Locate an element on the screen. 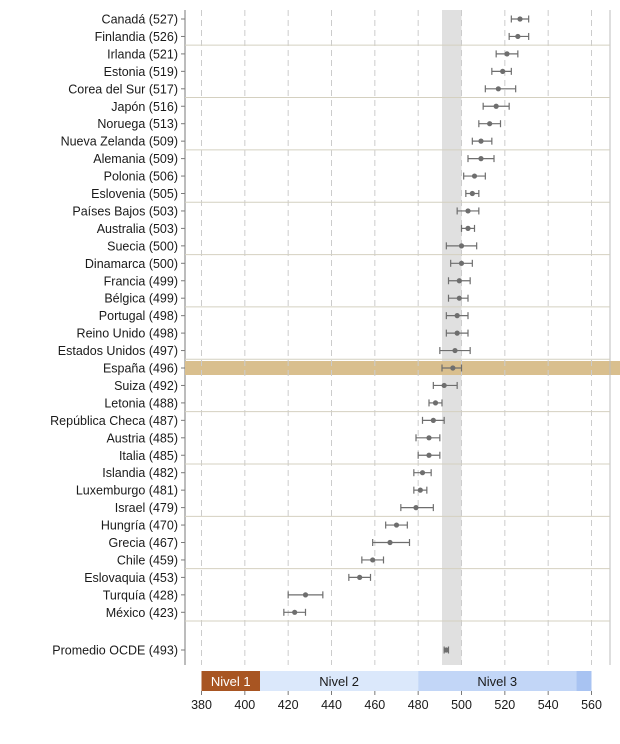 This screenshot has width=620, height=744. level-label-2: Nivel 3 is located at coordinates (497, 681).